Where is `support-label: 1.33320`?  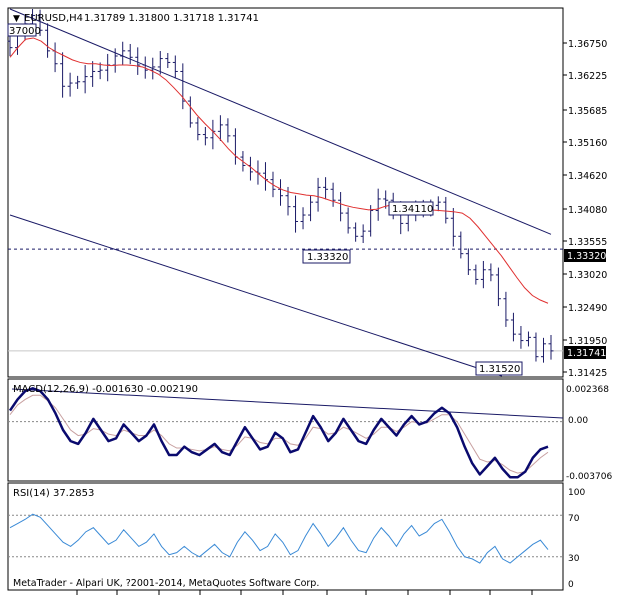 support-label: 1.33320 is located at coordinates (327, 257).